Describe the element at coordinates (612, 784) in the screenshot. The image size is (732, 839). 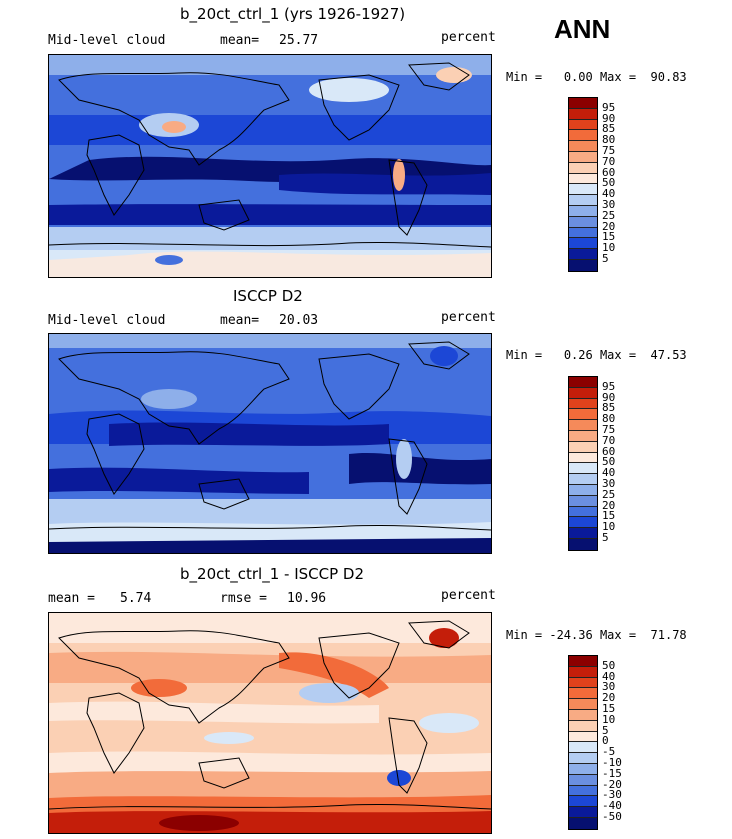
I see `colorbar-tick-label: -20` at that location.